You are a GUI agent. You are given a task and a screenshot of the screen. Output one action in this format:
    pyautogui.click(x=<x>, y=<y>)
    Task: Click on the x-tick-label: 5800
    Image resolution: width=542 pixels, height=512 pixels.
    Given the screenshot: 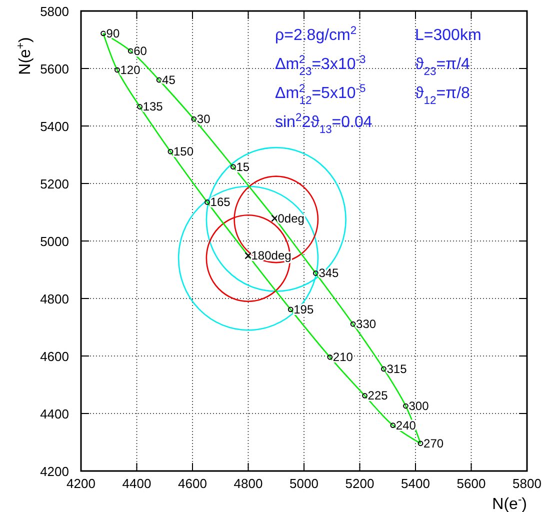 What is the action you would take?
    pyautogui.click(x=527, y=483)
    